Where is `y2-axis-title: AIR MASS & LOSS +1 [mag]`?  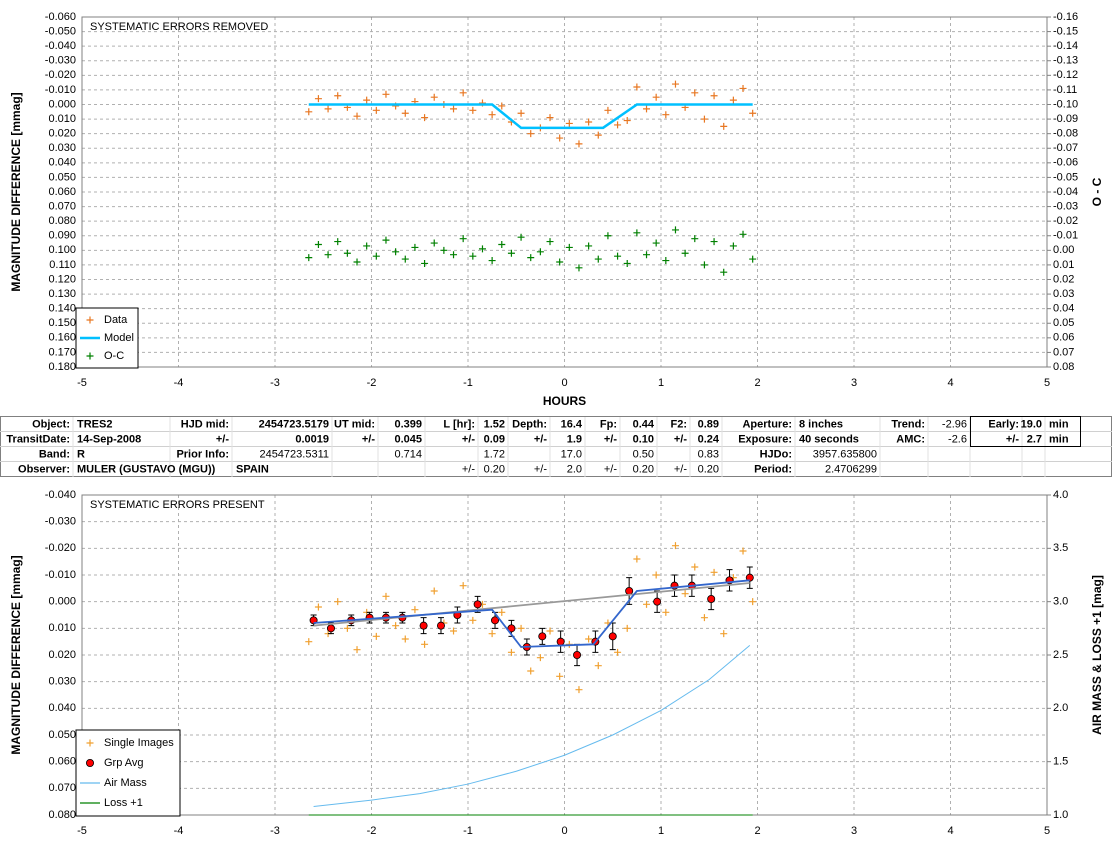
y2-axis-title: AIR MASS & LOSS +1 [mag] is located at coordinates (1097, 655).